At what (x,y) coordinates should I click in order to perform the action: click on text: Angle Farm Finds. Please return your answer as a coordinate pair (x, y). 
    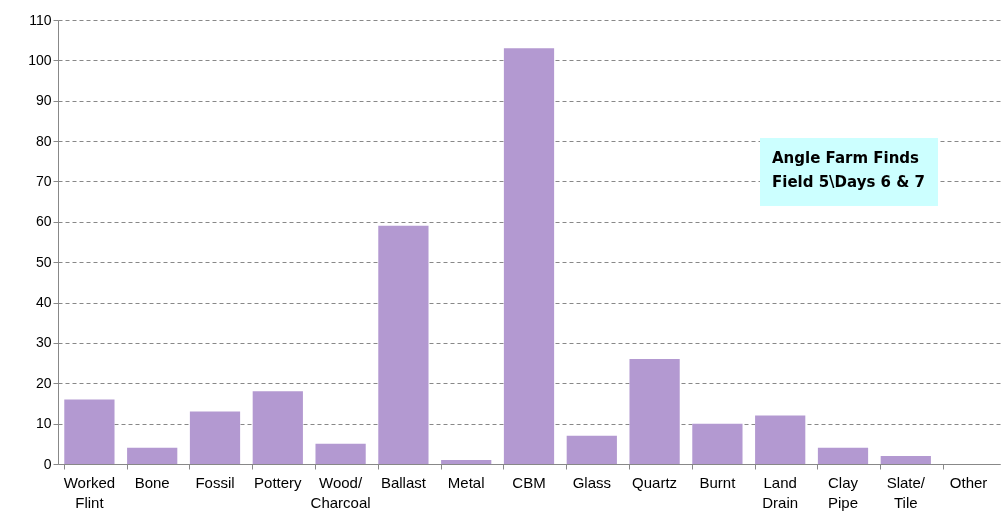
    Looking at the image, I should click on (846, 158).